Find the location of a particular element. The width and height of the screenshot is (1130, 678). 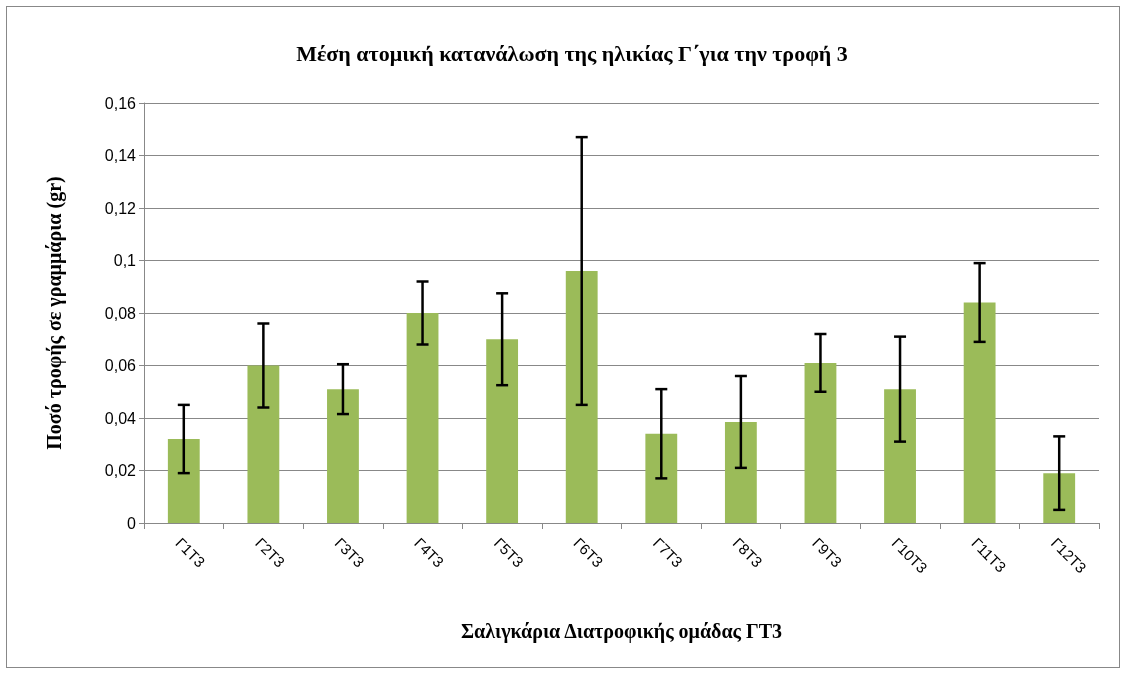

y-tick-label: 0,02 is located at coordinates (120, 470).